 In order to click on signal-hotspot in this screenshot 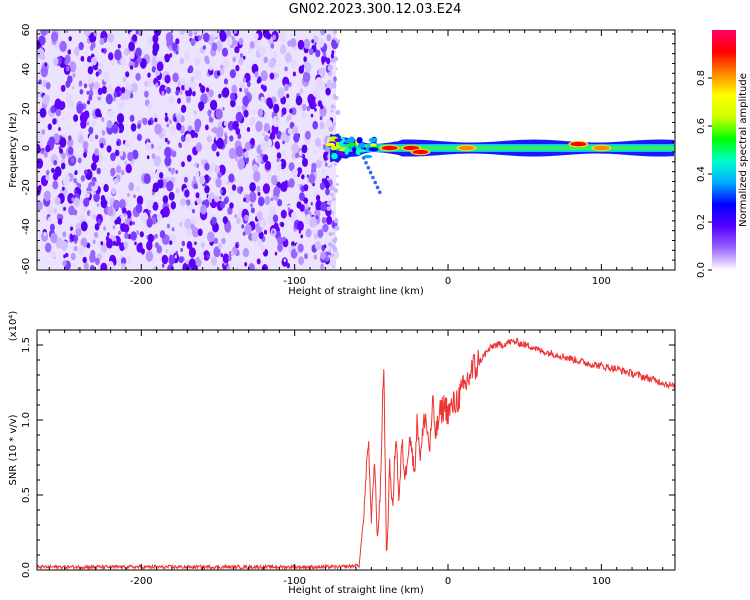, I will do `click(389, 148)`.